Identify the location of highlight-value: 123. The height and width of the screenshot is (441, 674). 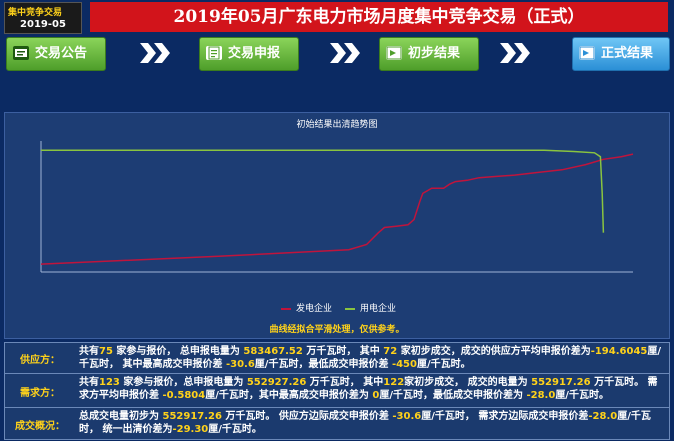
(109, 382).